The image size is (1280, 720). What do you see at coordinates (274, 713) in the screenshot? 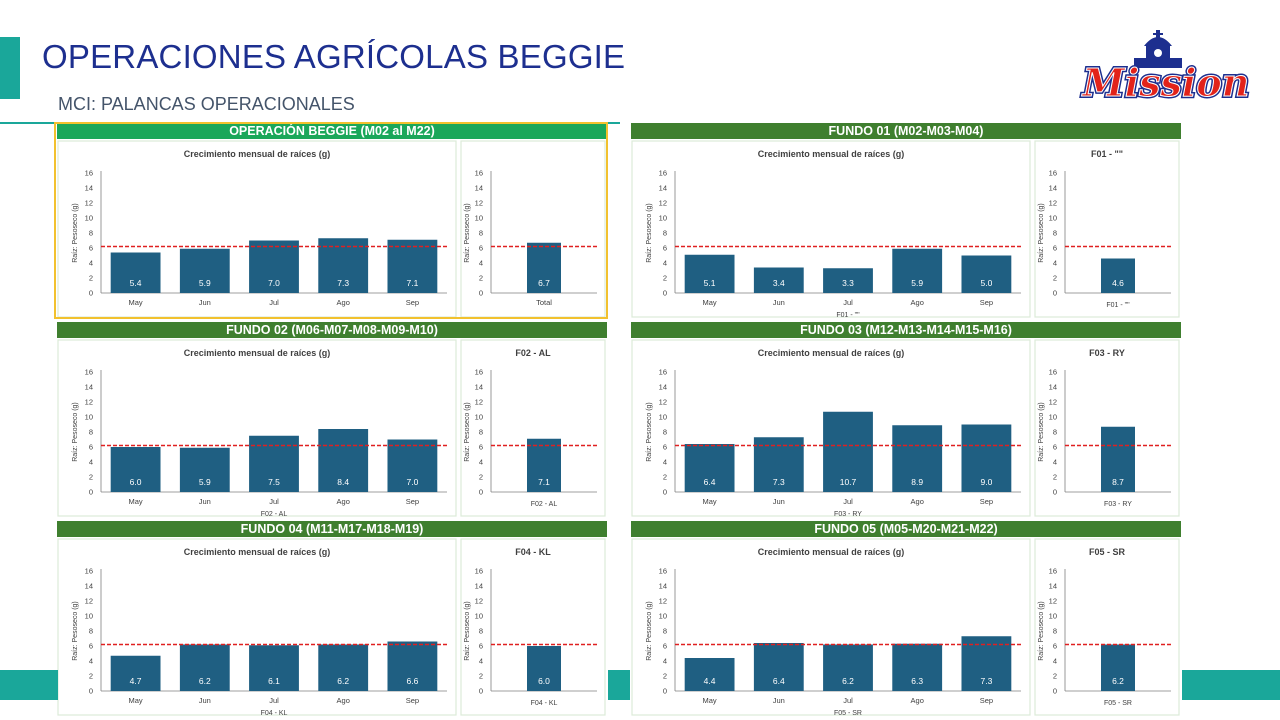
I see `x-axis-label: F04 - KL` at bounding box center [274, 713].